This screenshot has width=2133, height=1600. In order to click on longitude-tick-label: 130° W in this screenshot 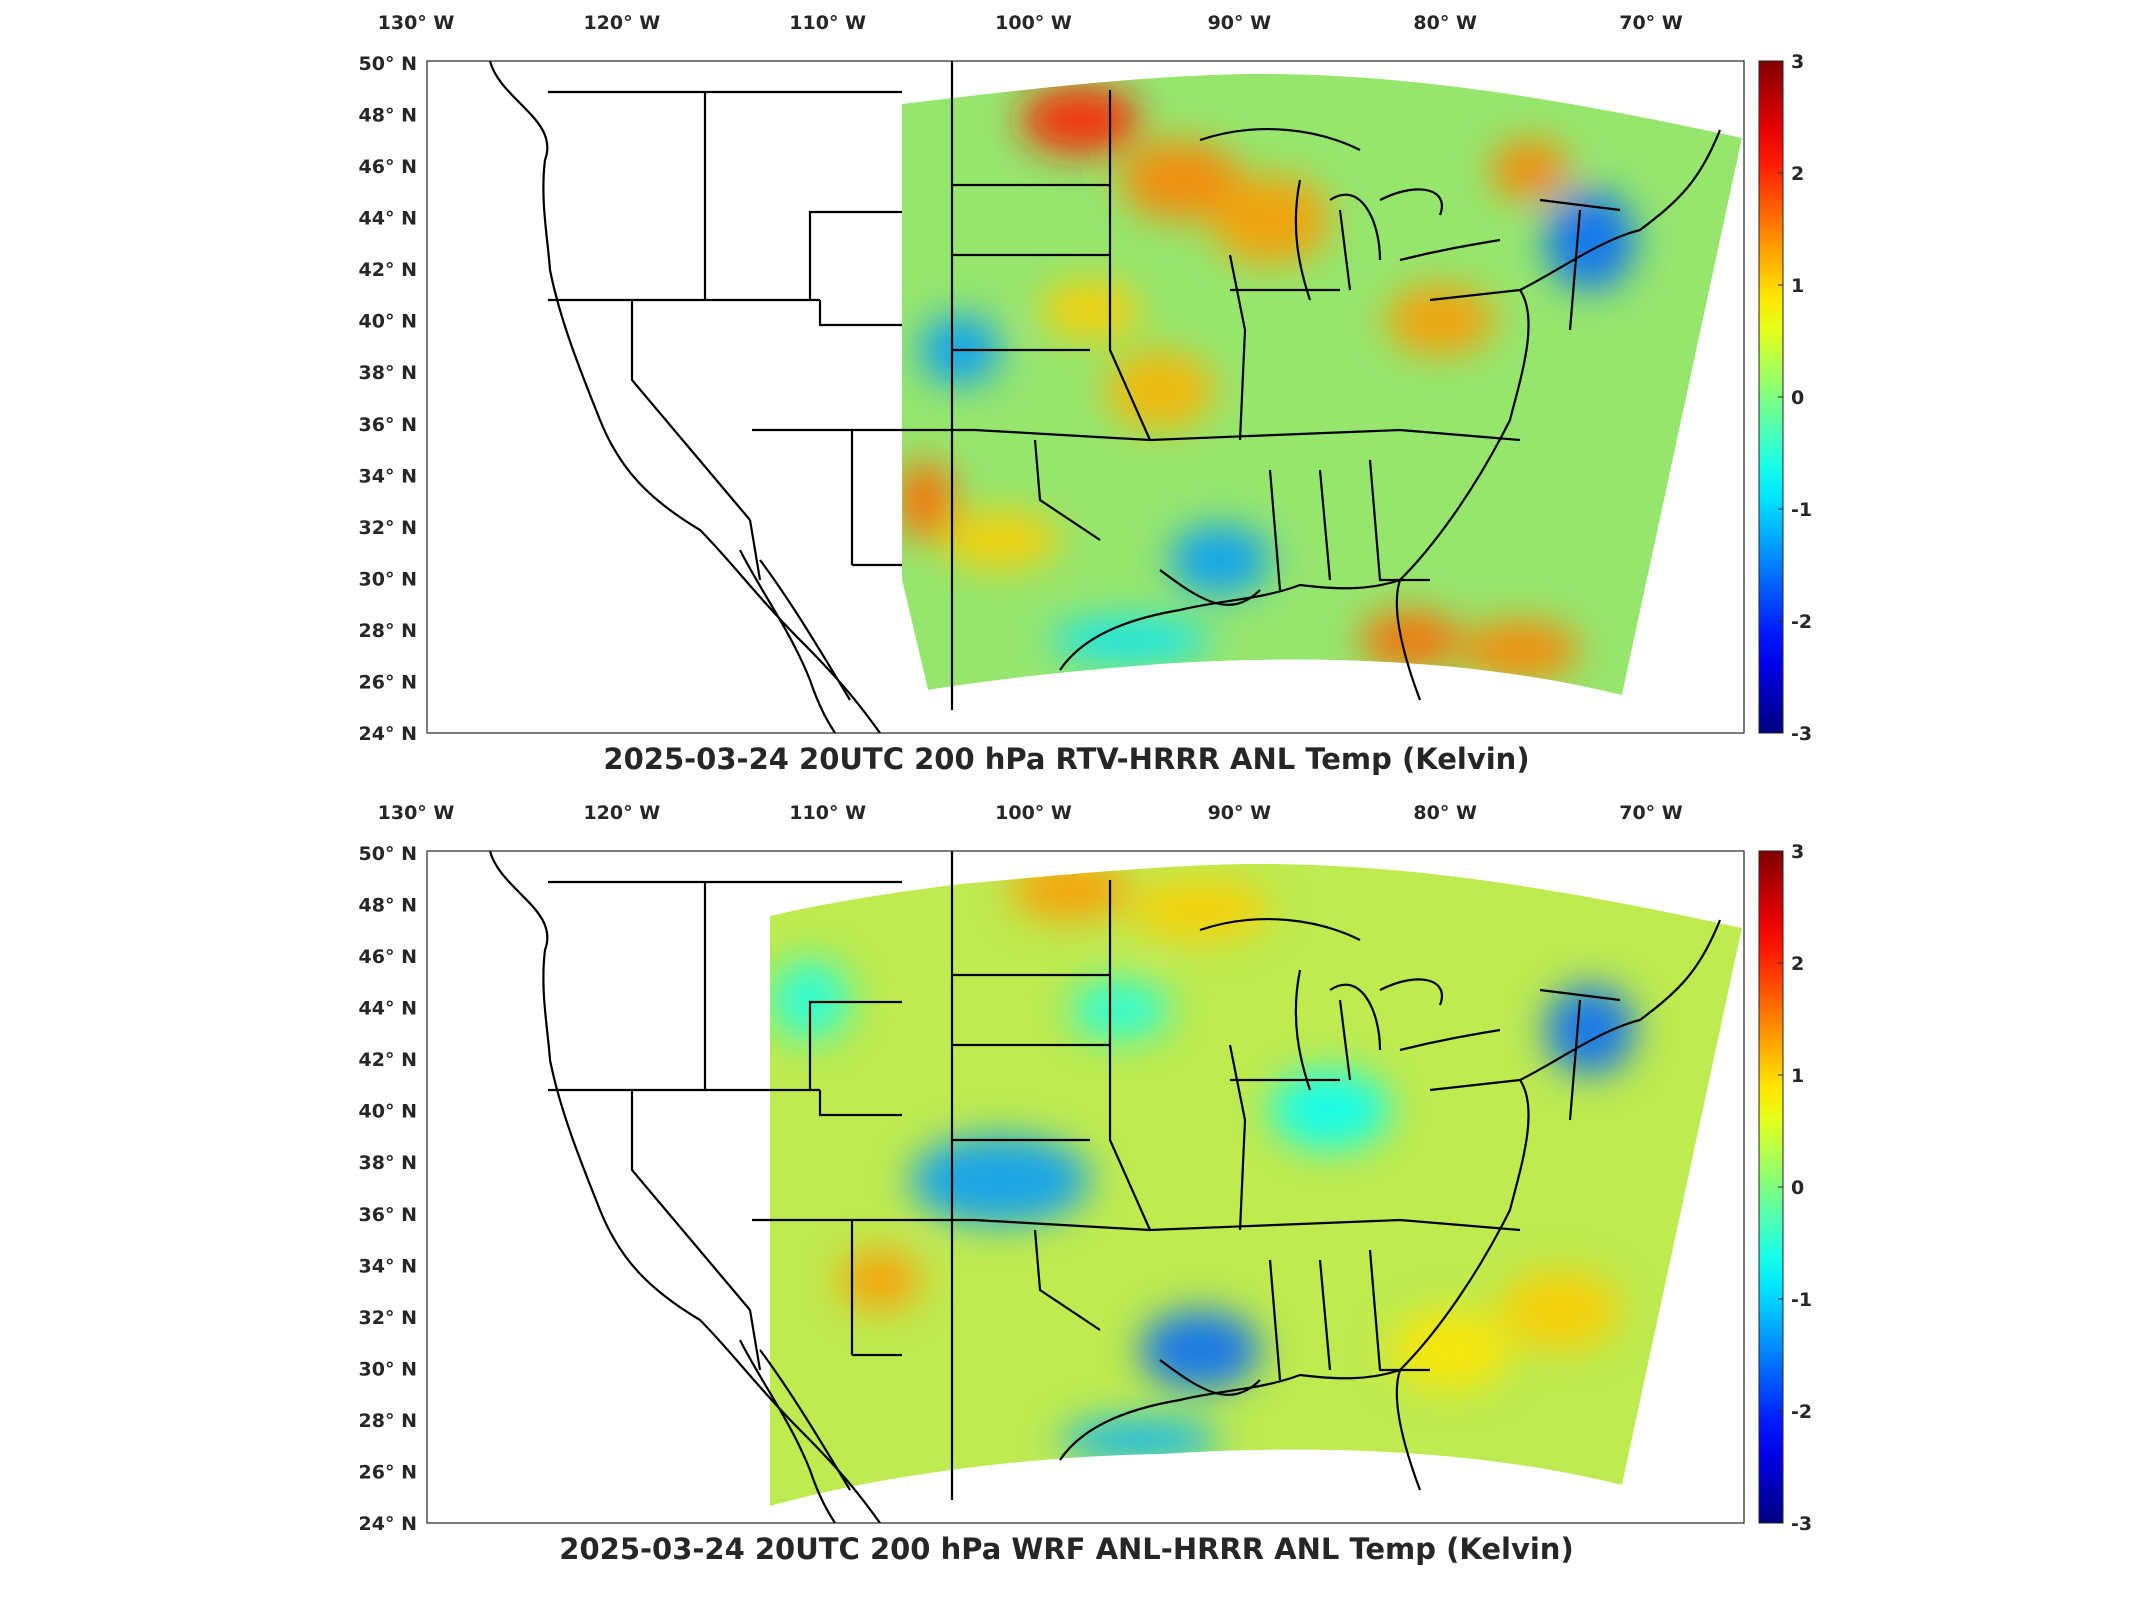, I will do `click(416, 813)`.